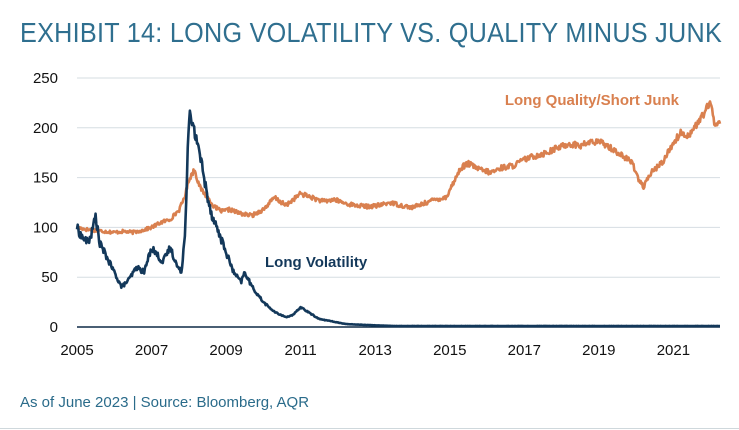  What do you see at coordinates (151, 350) in the screenshot?
I see `x-tick-label: 2007` at bounding box center [151, 350].